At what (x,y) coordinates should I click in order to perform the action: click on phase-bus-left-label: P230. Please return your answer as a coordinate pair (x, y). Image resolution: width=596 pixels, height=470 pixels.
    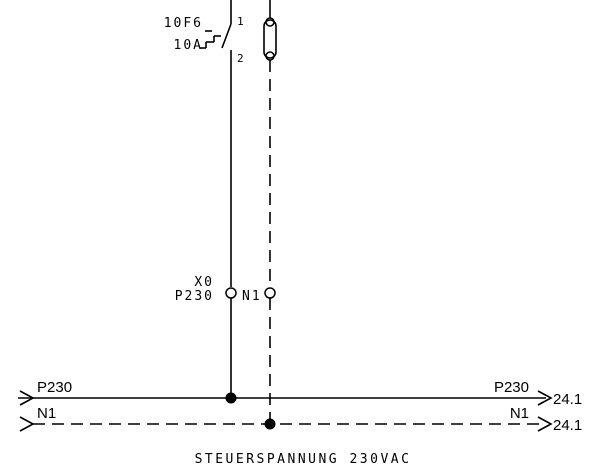
    Looking at the image, I should click on (54, 387).